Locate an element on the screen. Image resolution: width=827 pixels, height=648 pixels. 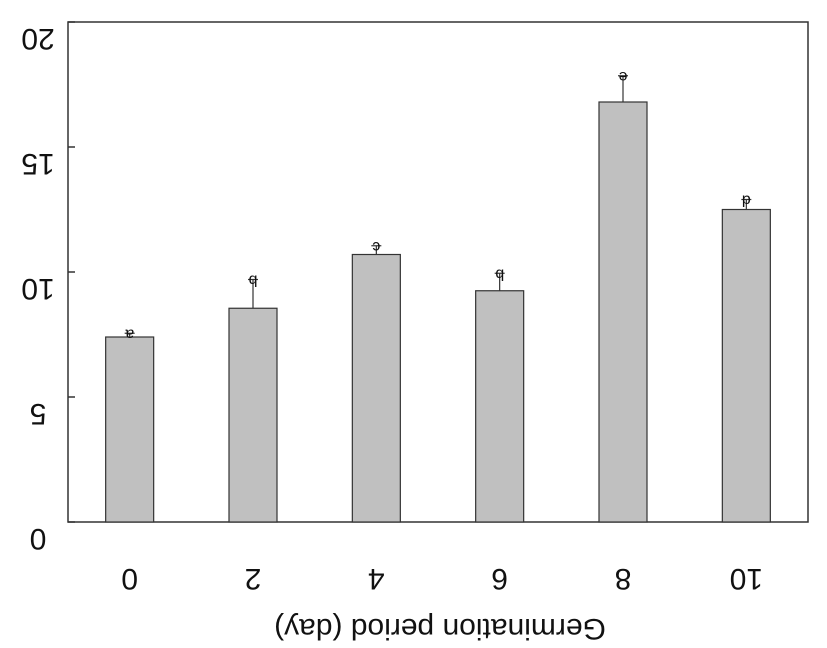
x-tick-label: 4 is located at coordinates (376, 578).